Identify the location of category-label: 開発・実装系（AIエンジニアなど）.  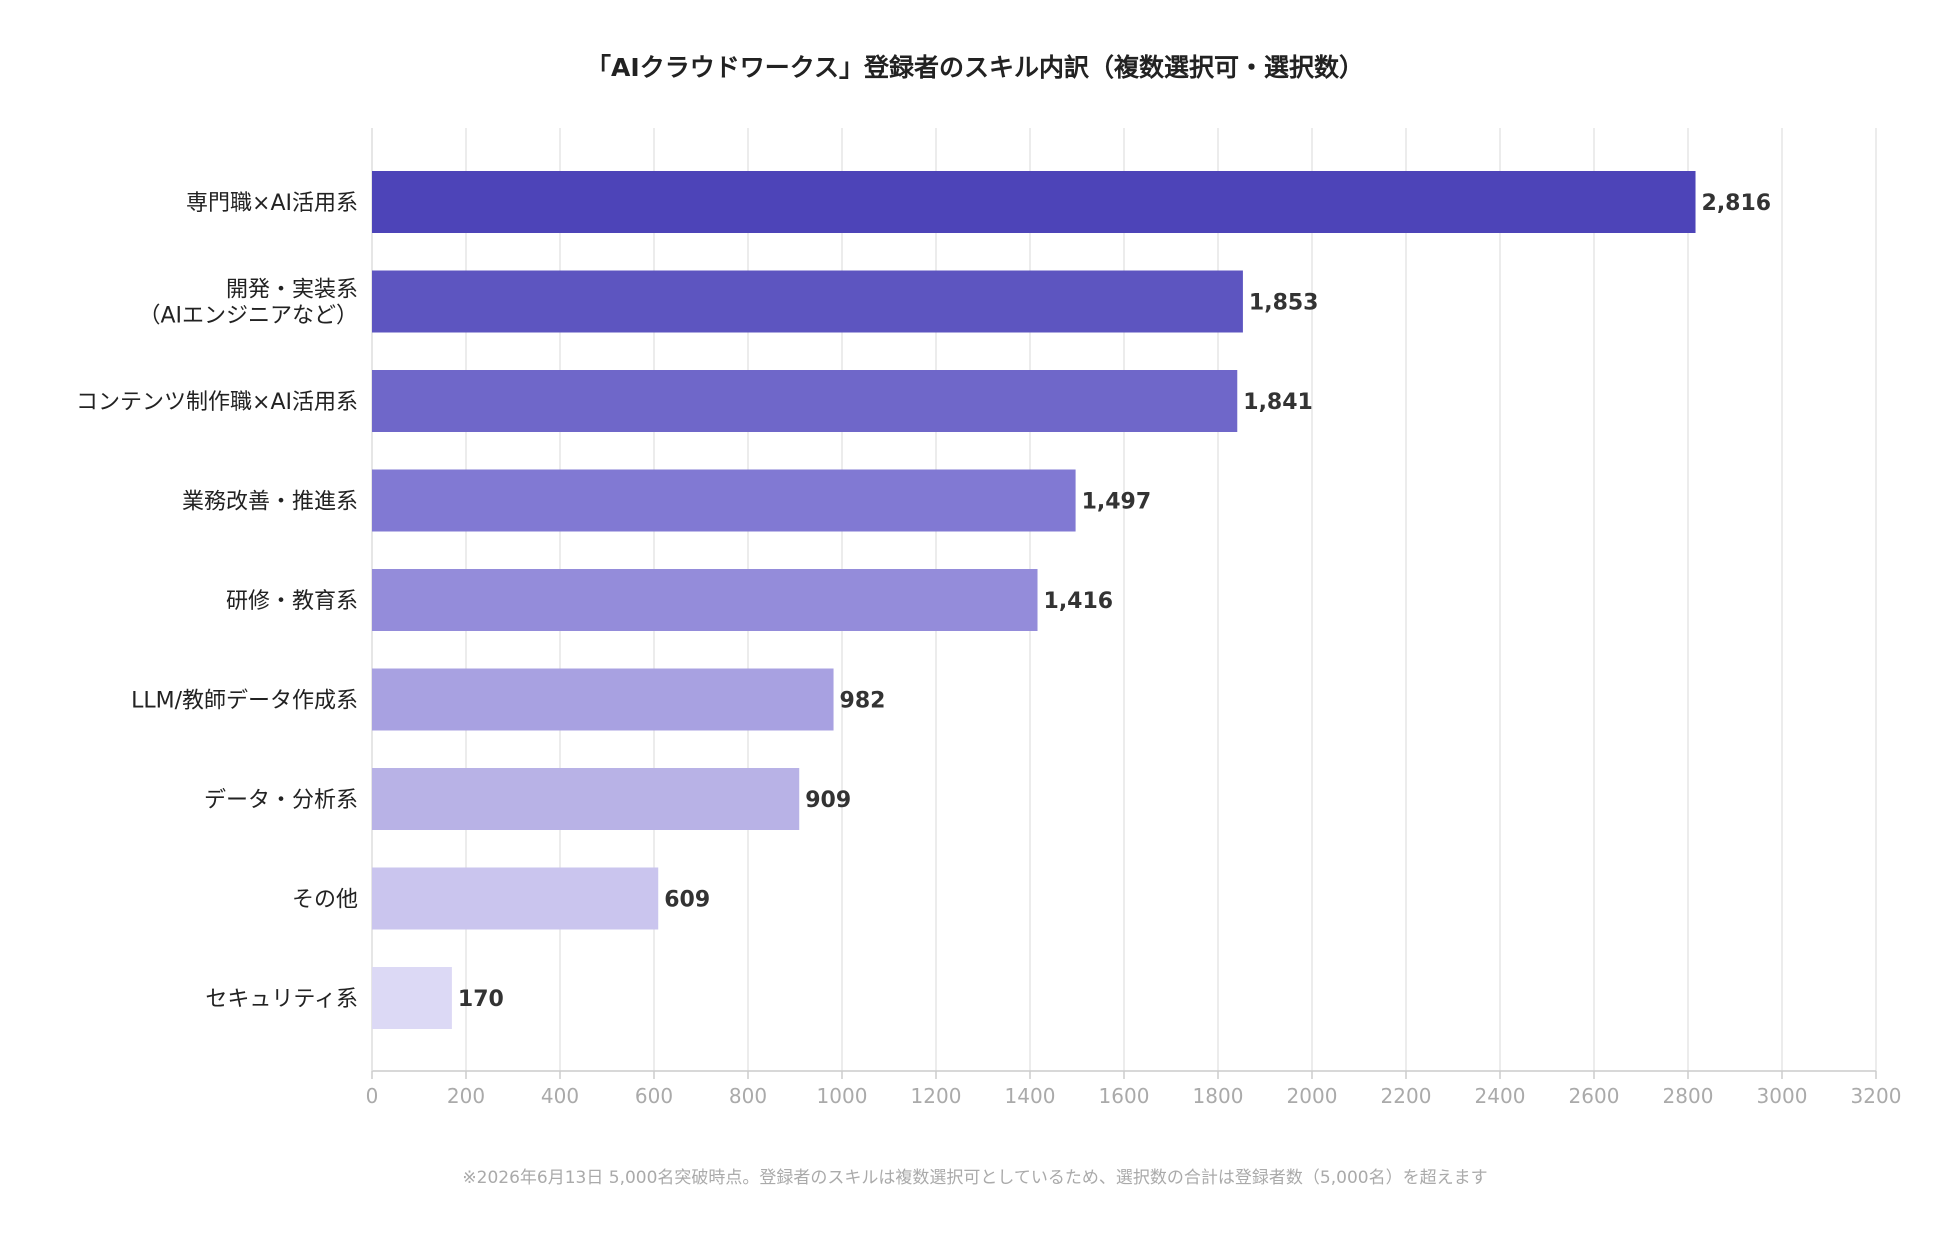
(248, 303).